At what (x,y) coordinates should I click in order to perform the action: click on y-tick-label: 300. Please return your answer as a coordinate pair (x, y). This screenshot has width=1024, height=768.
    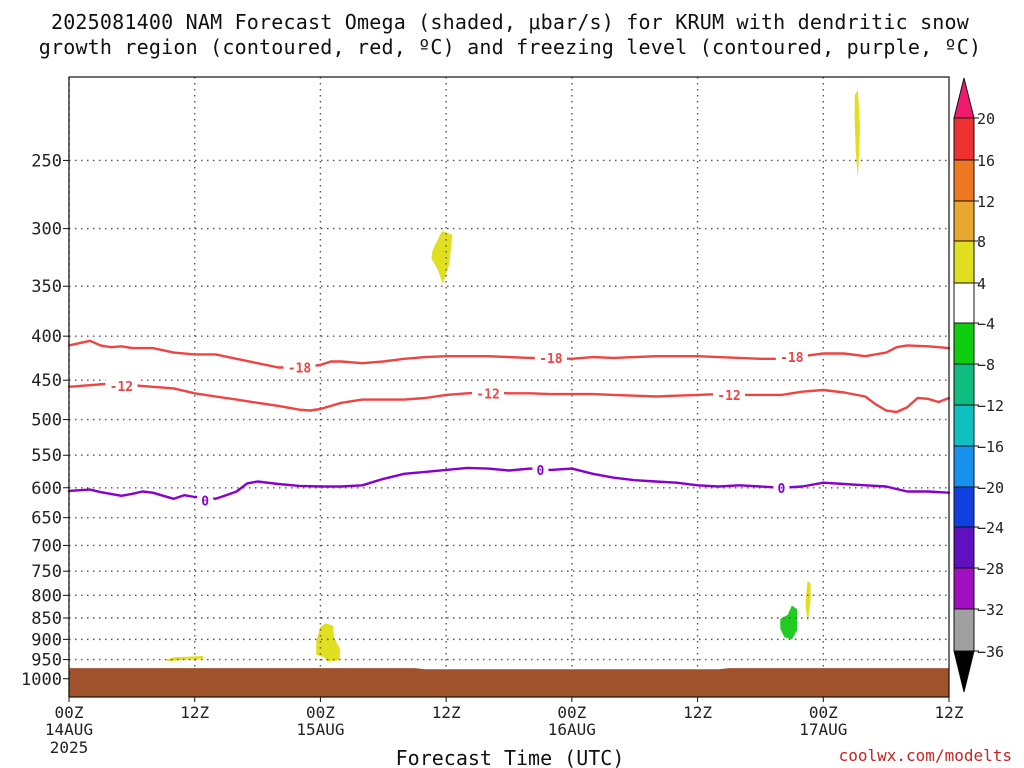
    Looking at the image, I should click on (46, 230).